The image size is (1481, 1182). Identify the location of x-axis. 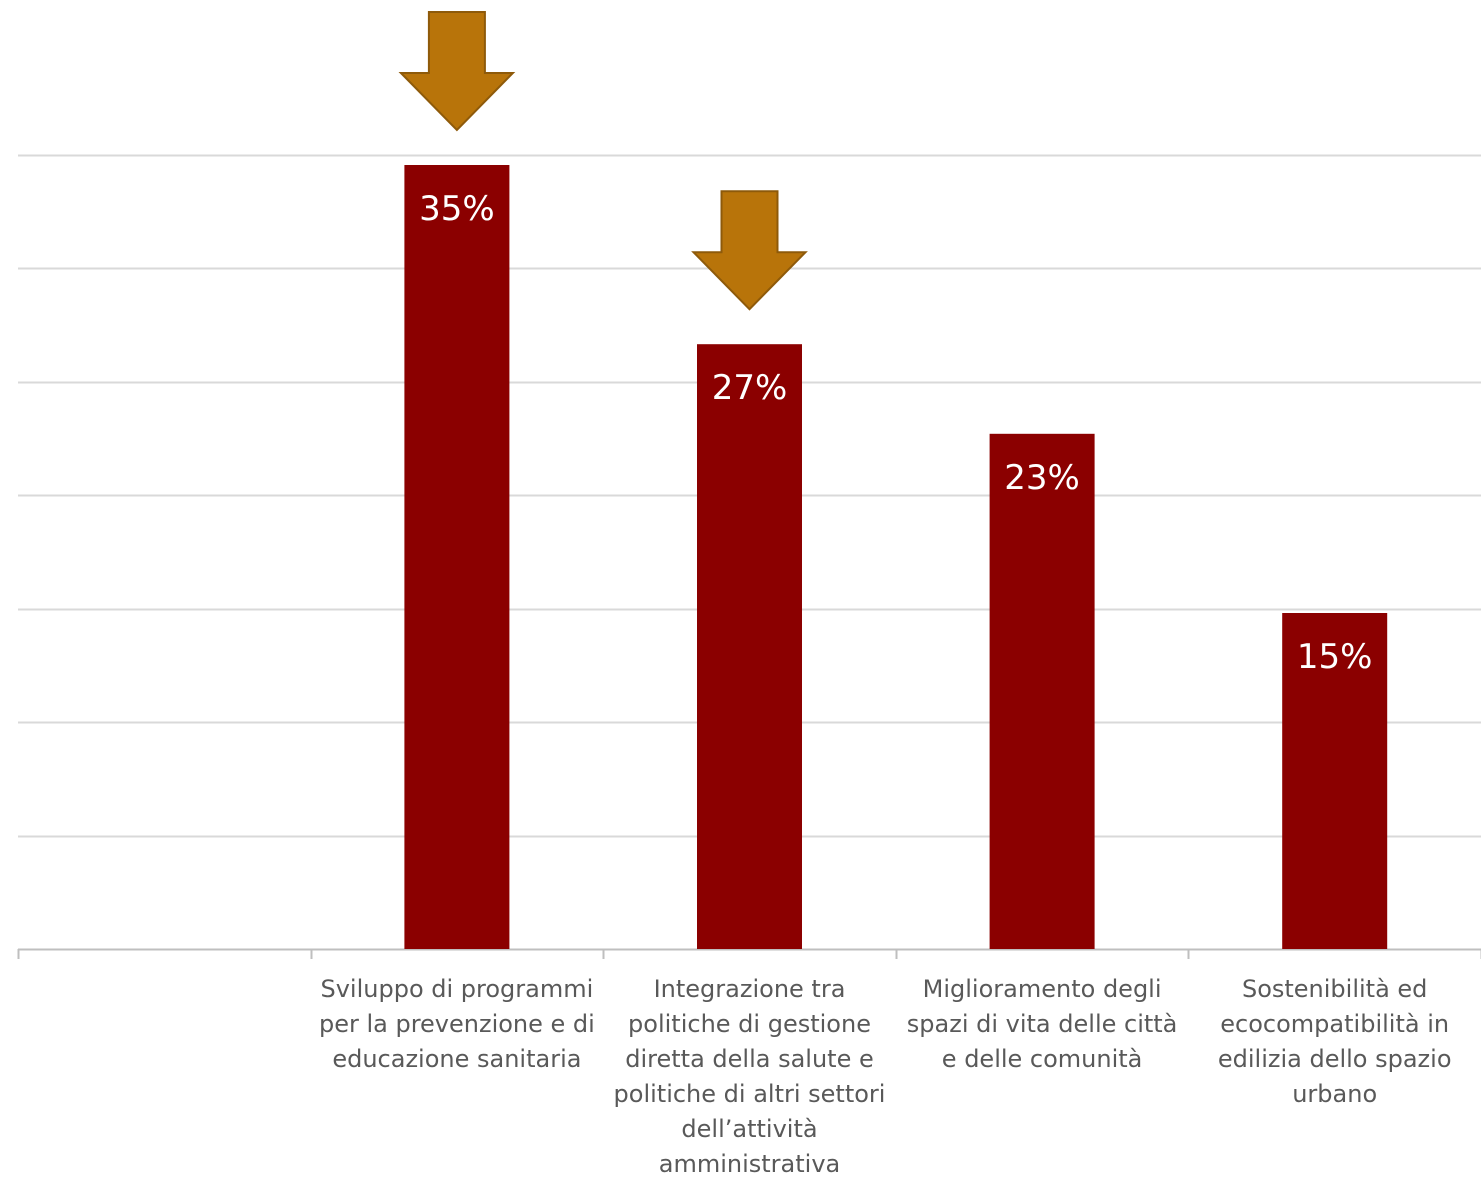
(749, 954).